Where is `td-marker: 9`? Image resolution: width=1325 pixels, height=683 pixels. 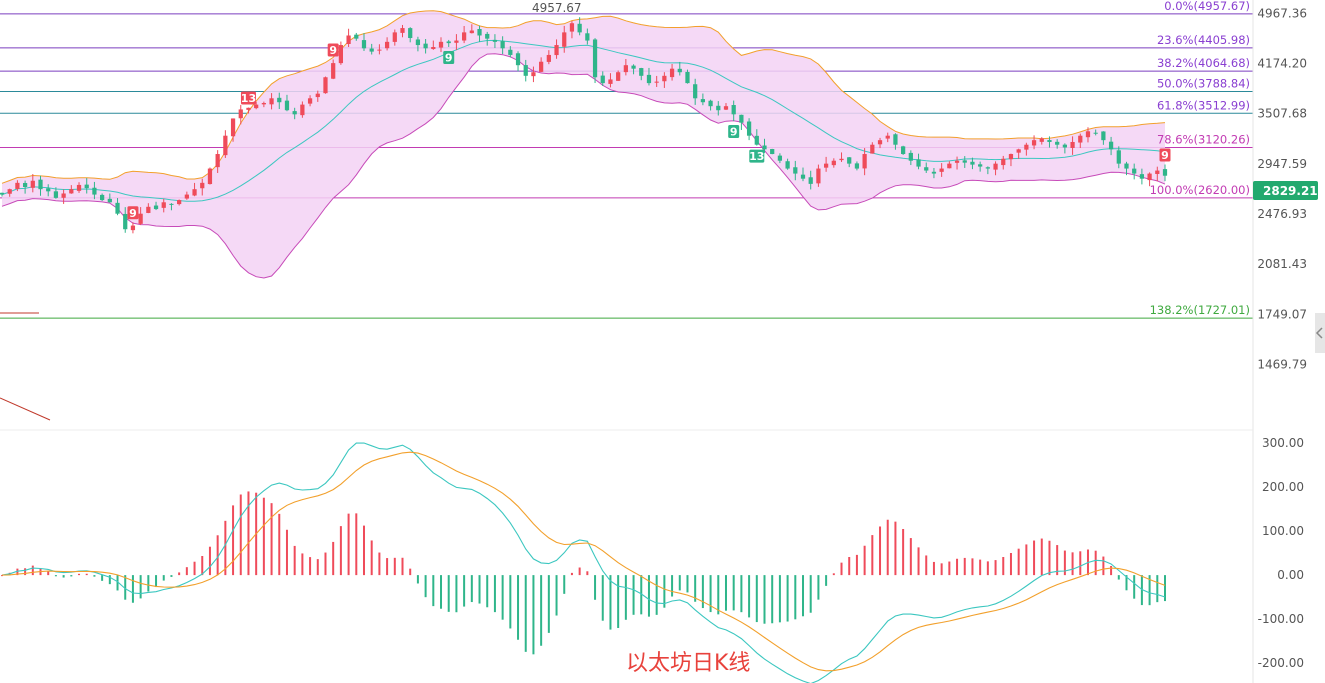 td-marker: 9 is located at coordinates (133, 213).